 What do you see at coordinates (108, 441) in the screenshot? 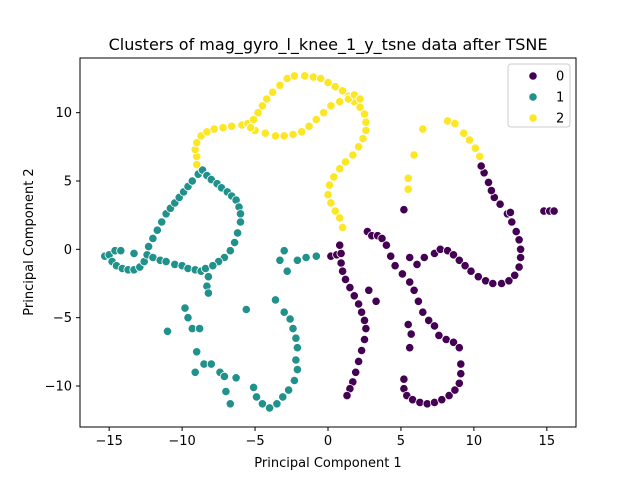
I see `x-tick-label-0: −15` at bounding box center [108, 441].